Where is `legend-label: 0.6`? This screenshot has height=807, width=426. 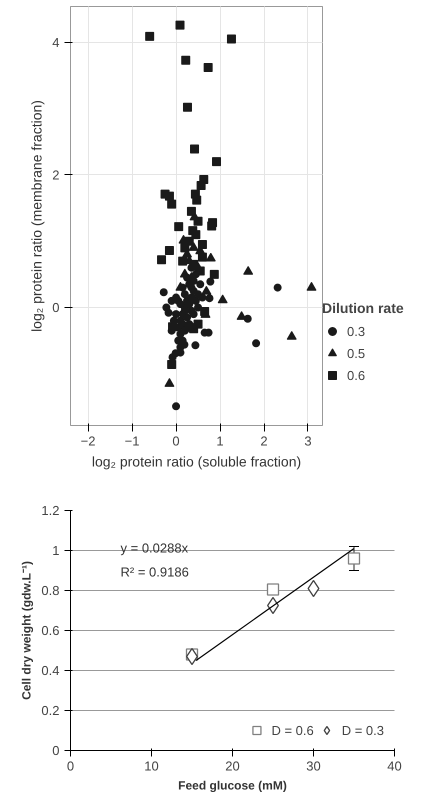
legend-label: 0.6 is located at coordinates (356, 375).